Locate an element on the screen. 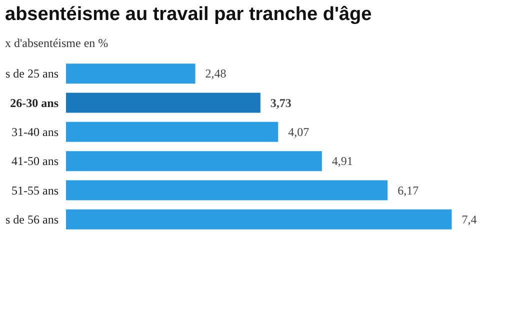  y-tick-label: 26-30 ans is located at coordinates (34, 103).